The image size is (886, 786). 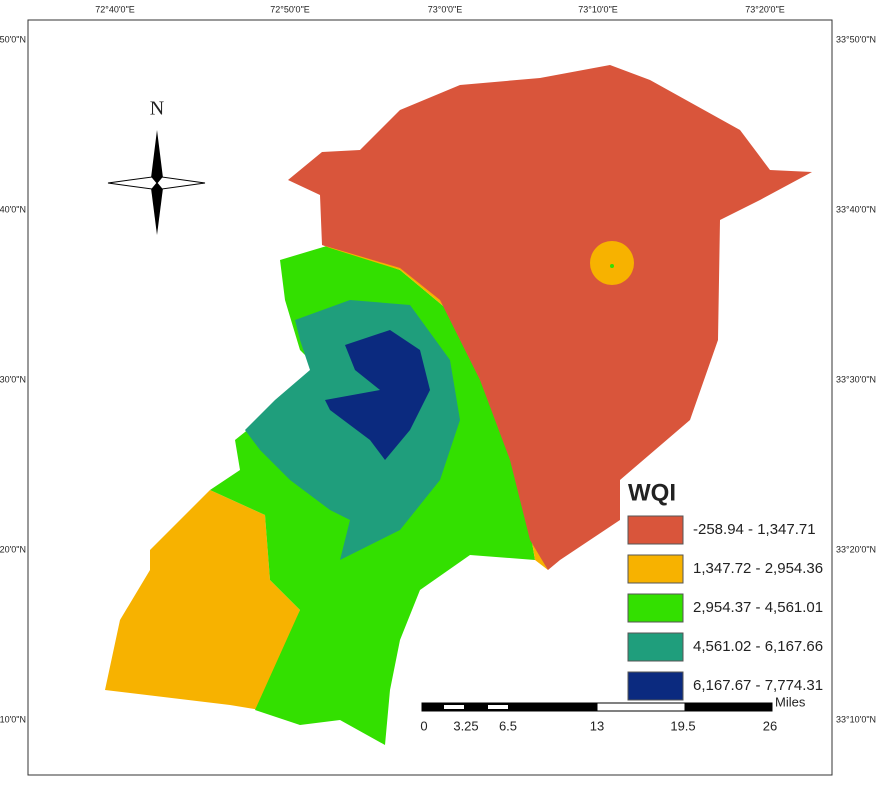 I want to click on longitude-label: 73°10'0"E, so click(x=598, y=9).